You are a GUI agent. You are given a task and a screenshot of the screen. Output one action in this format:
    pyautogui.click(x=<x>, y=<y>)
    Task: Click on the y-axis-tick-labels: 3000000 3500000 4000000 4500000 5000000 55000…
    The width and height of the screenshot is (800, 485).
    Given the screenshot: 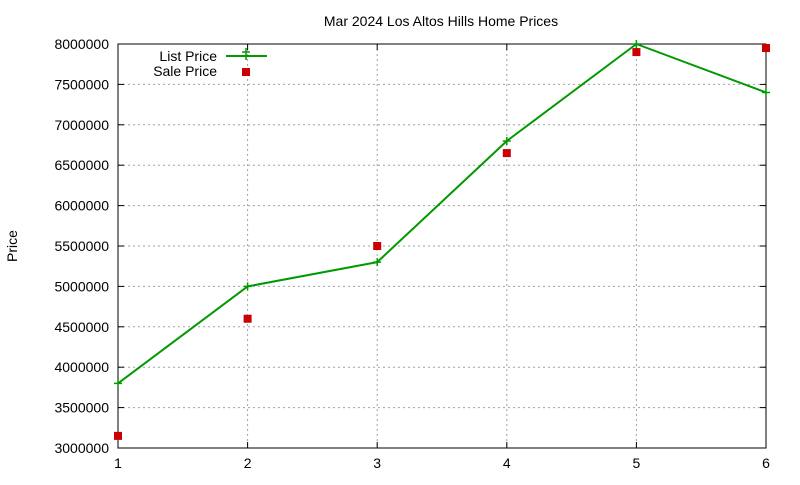 What is the action you would take?
    pyautogui.click(x=81, y=246)
    